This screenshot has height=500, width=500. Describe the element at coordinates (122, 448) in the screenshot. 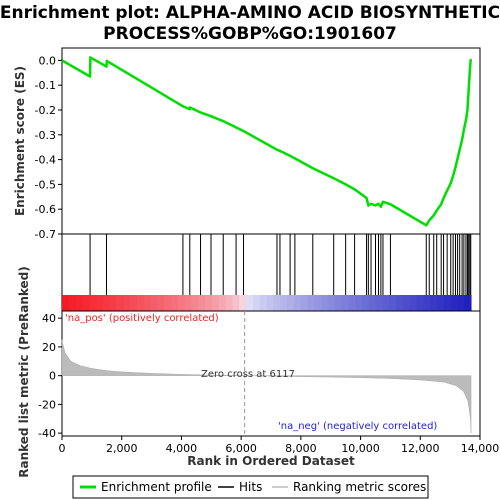

I see `x-tick-label: 2,000` at that location.